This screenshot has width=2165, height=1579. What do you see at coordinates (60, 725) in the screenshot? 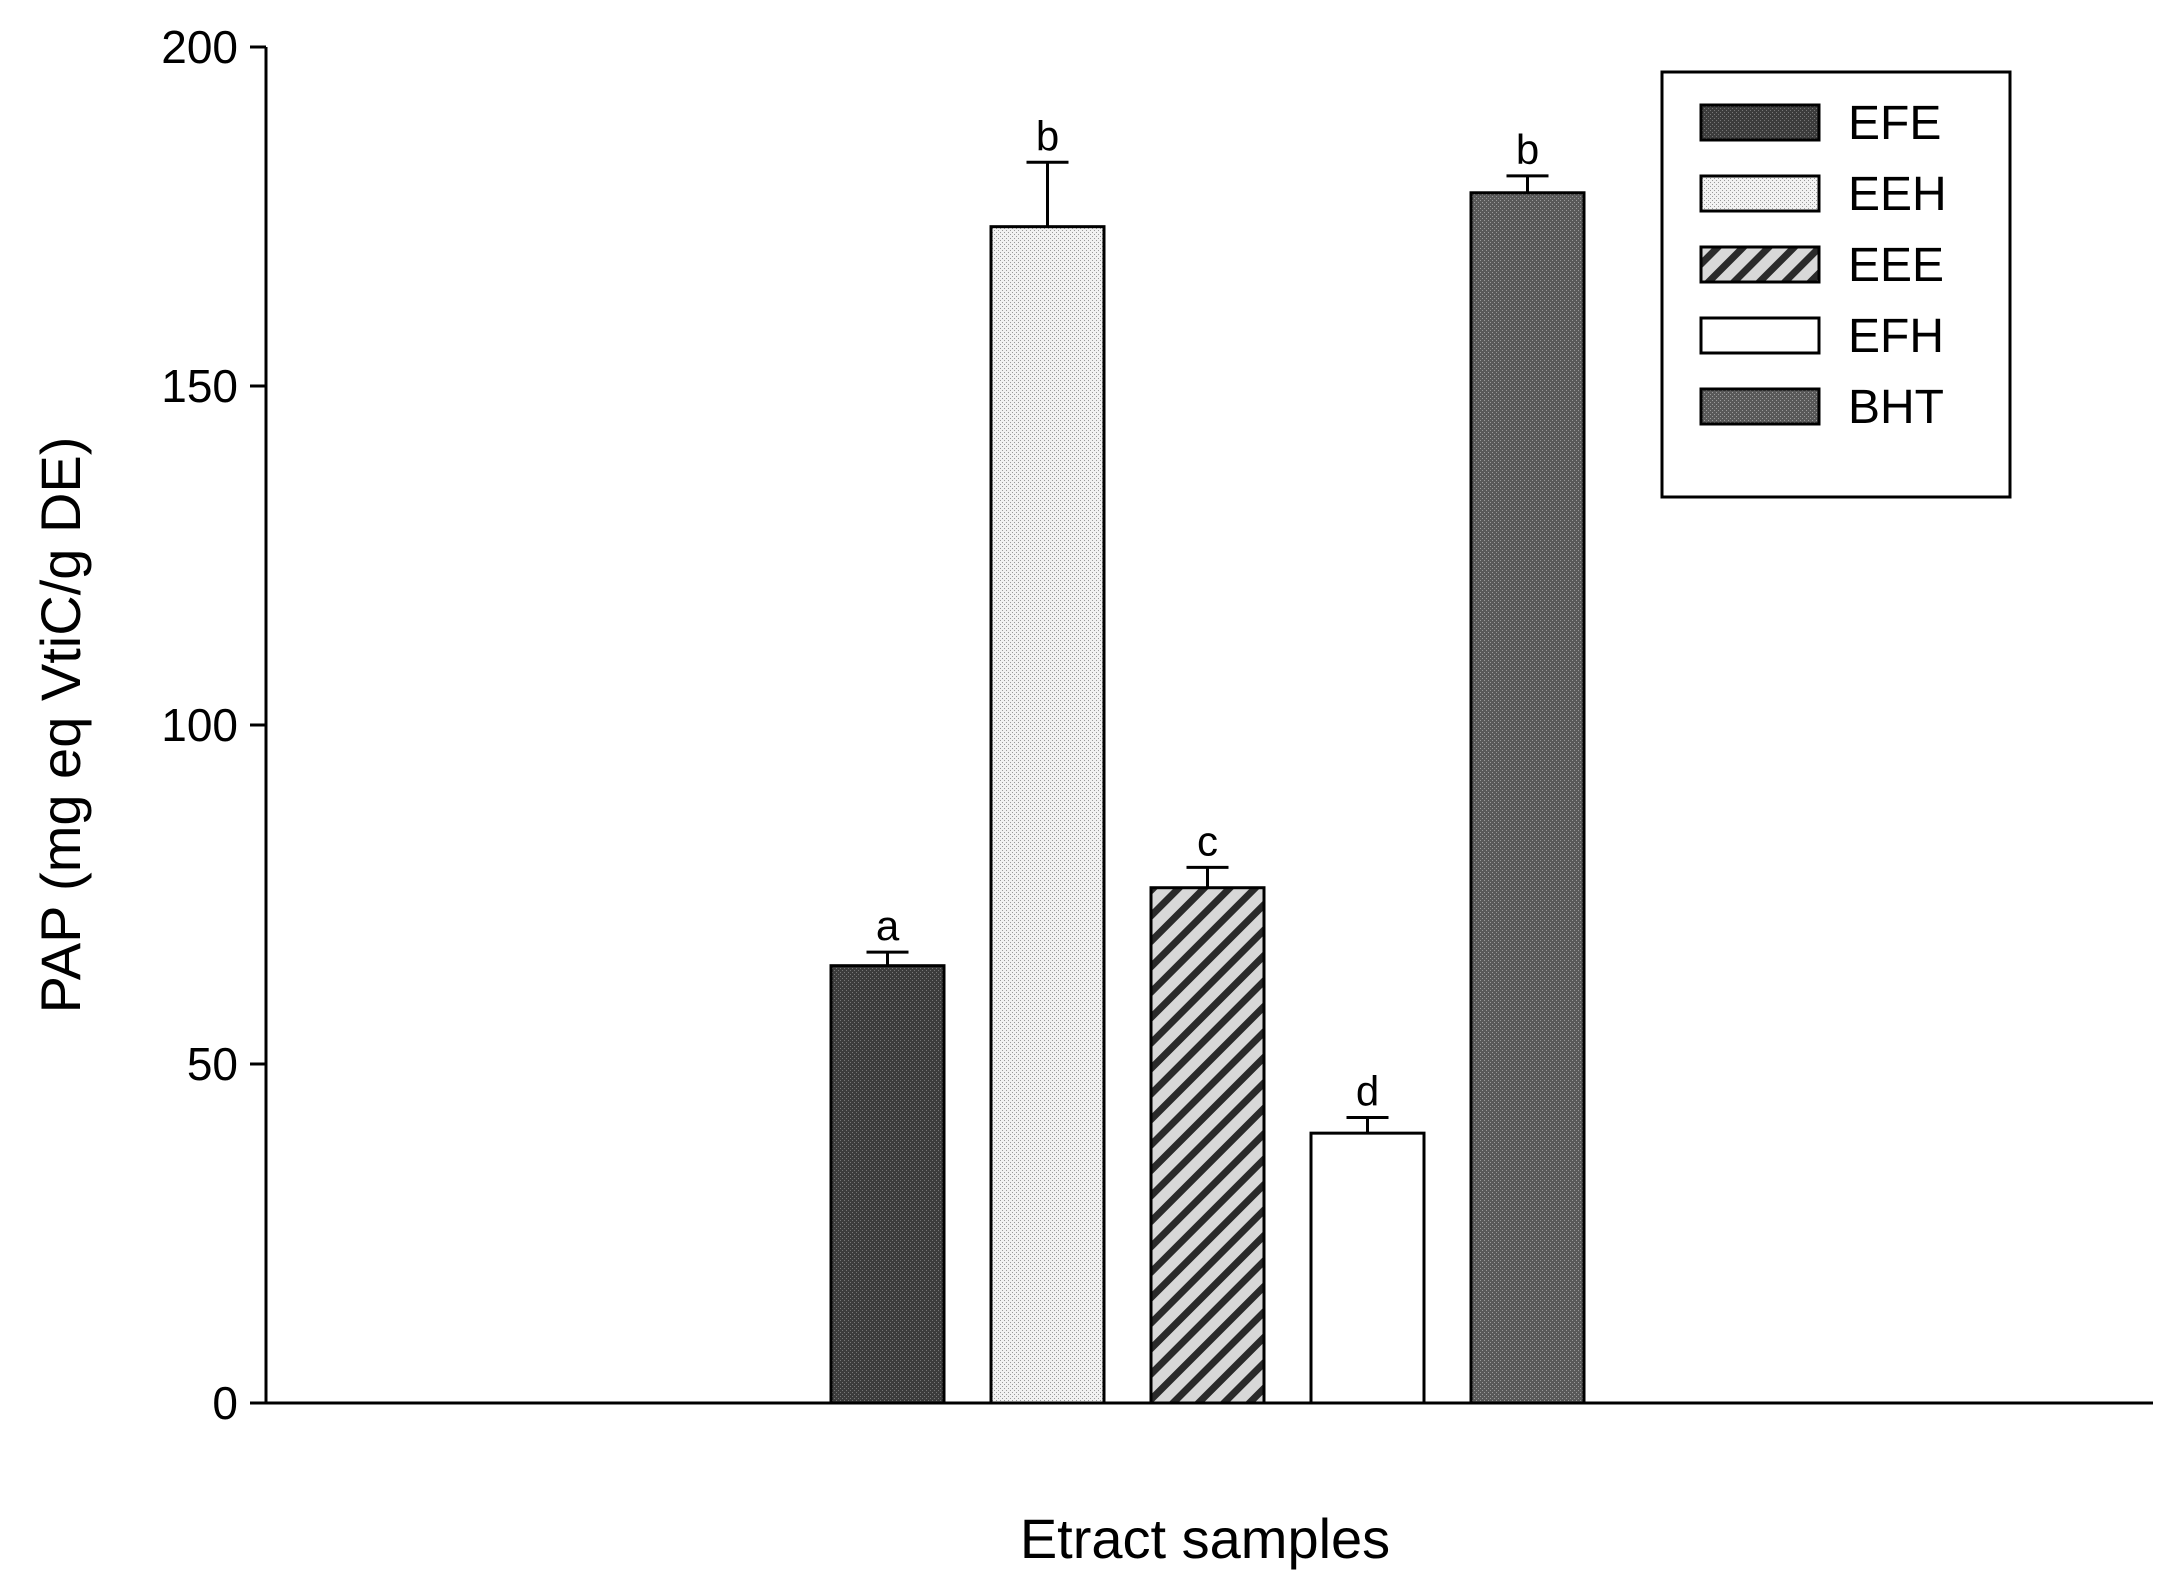
I see `y-axis-title: PAP (mg eq VtiC/g DE)` at bounding box center [60, 725].